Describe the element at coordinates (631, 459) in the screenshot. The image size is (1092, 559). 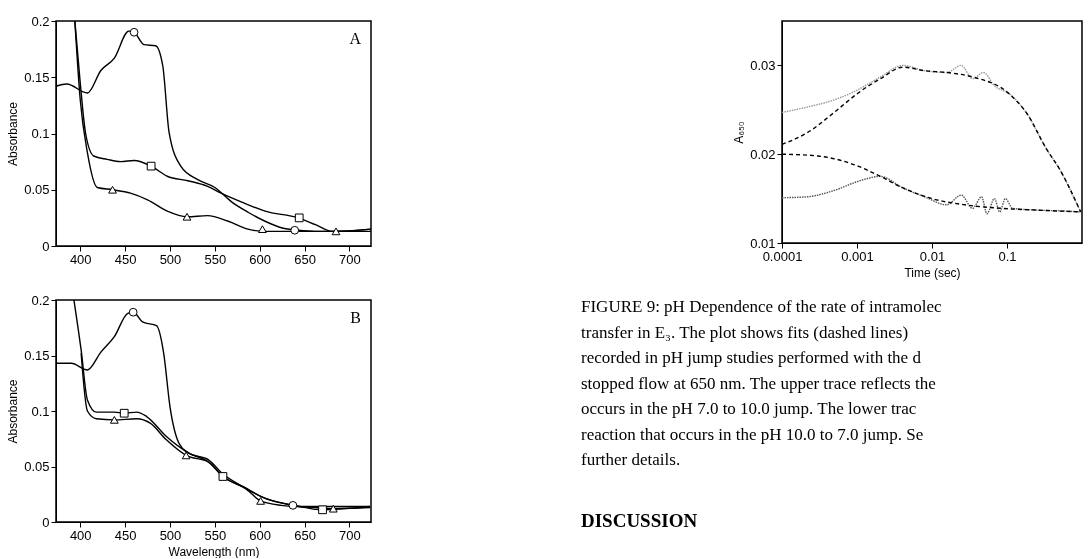
I see `text: further details.` at that location.